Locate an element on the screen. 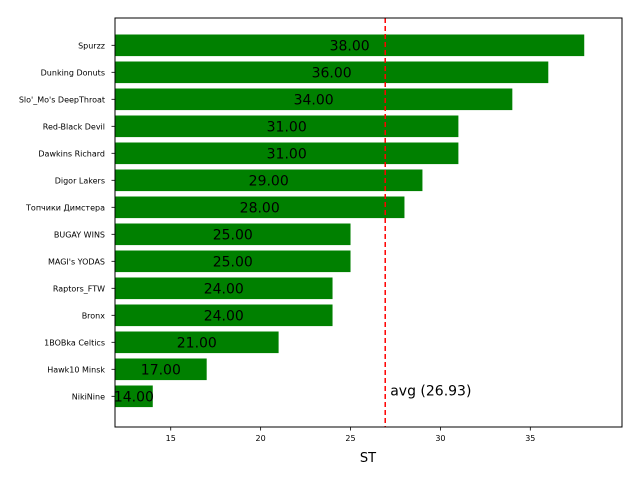 The width and height of the screenshot is (640, 480). category-label: Bronx is located at coordinates (94, 315).